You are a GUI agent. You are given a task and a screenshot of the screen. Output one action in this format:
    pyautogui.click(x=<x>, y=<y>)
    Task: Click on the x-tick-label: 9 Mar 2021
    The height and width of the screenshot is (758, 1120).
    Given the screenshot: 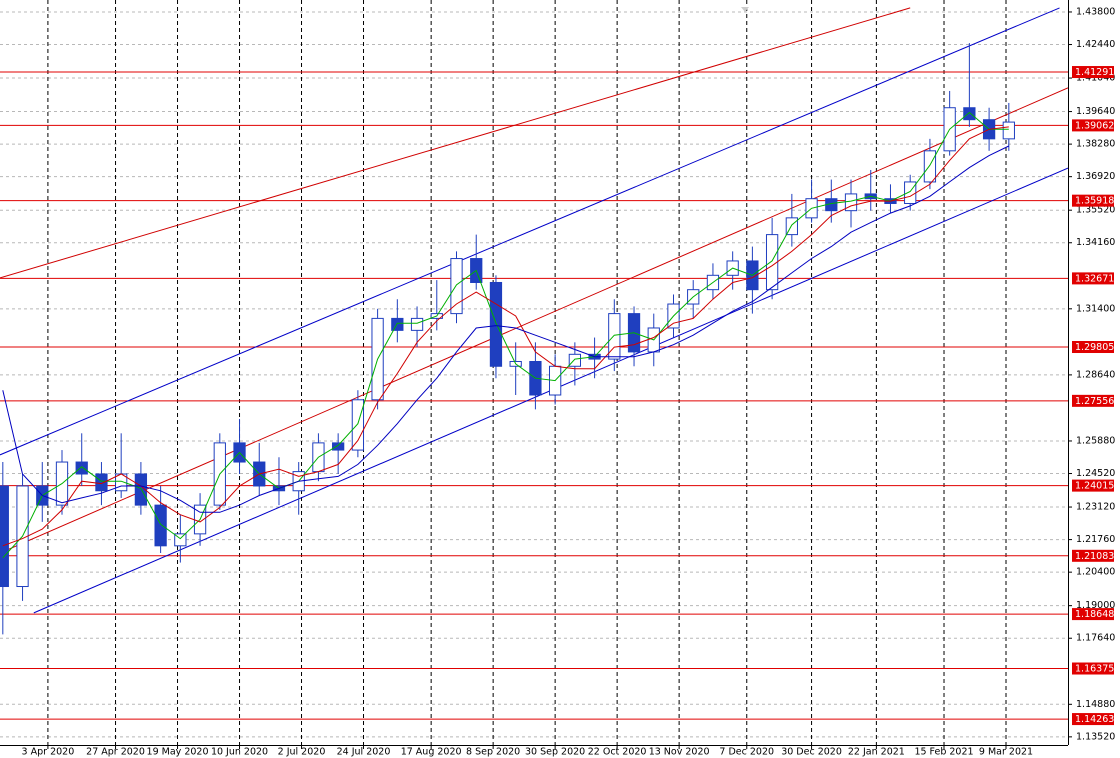 What is the action you would take?
    pyautogui.click(x=1006, y=752)
    